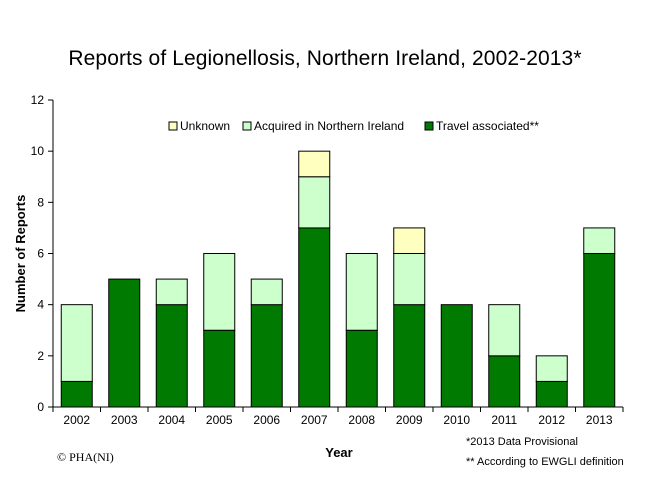 This screenshot has height=488, width=650. What do you see at coordinates (40, 254) in the screenshot?
I see `y-tick-label: 6` at bounding box center [40, 254].